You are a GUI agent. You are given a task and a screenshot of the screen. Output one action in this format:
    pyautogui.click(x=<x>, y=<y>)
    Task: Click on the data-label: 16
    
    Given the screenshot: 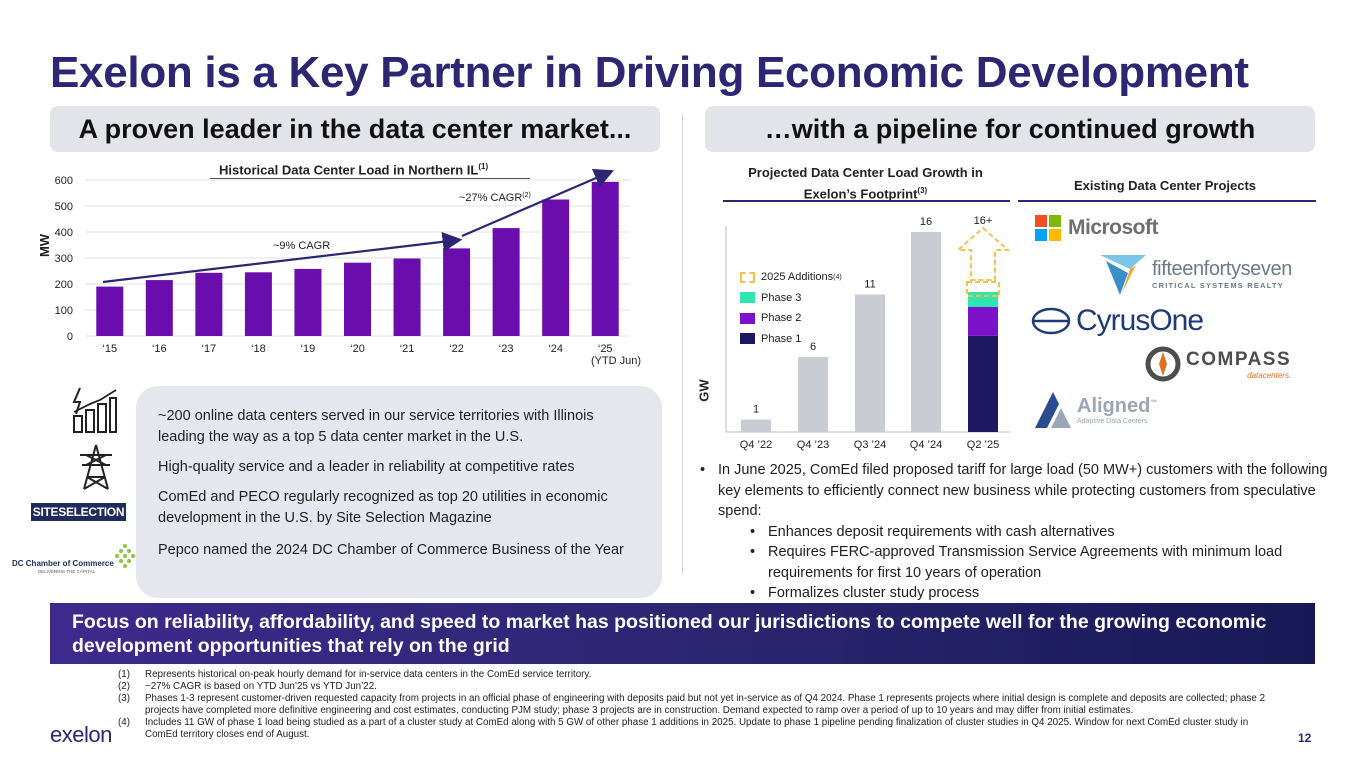 What is the action you would take?
    pyautogui.click(x=926, y=222)
    